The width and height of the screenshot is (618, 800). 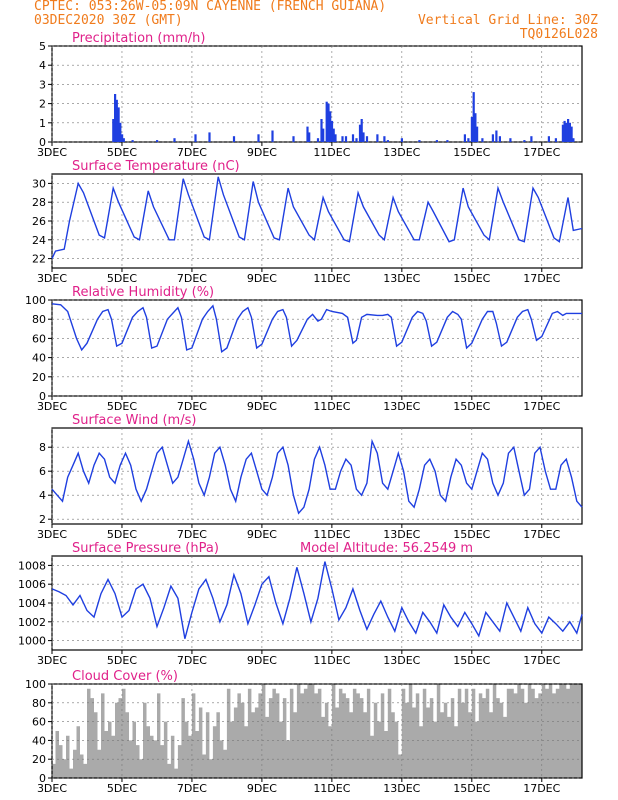 I want to click on y-tick-label: 1006, so click(x=32, y=584).